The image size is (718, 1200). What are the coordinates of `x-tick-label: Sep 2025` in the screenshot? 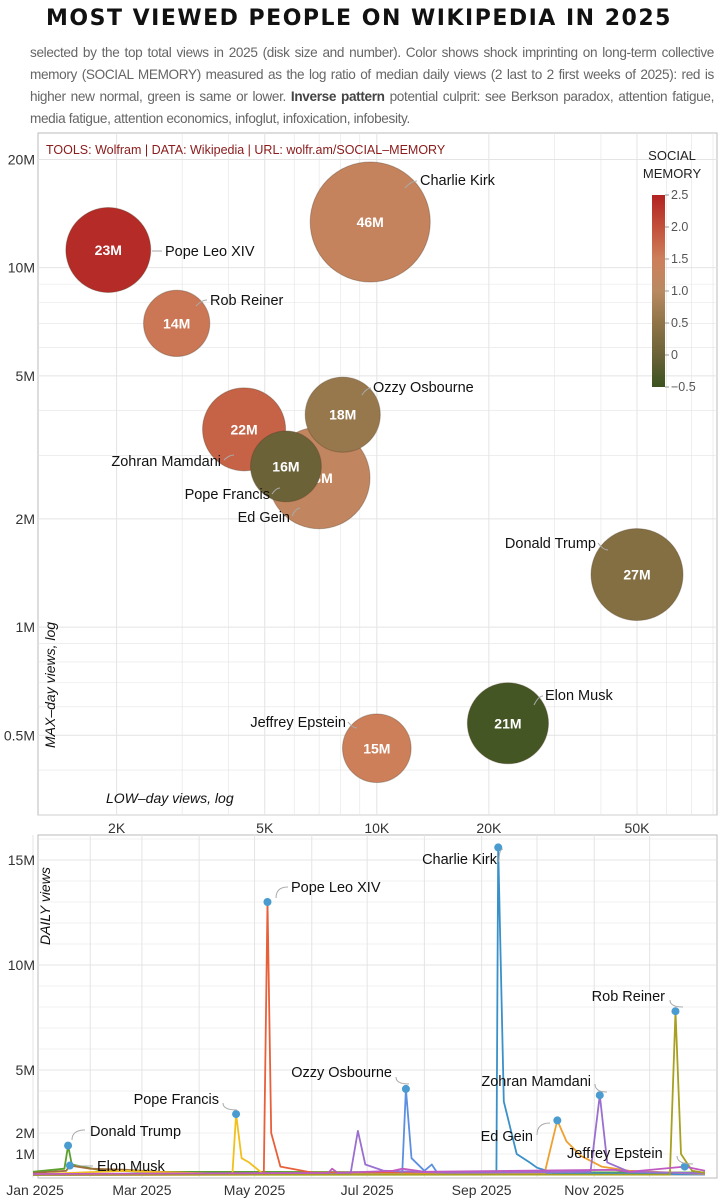 It's located at (482, 1190).